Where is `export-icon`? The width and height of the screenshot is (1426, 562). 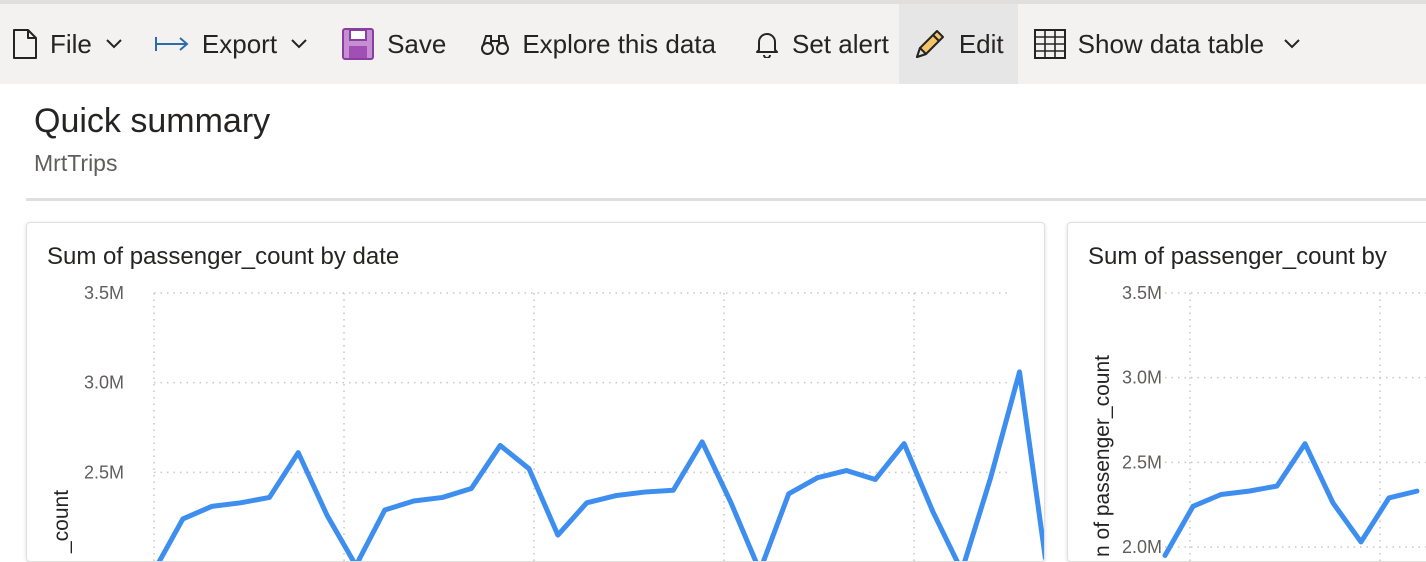 export-icon is located at coordinates (172, 44).